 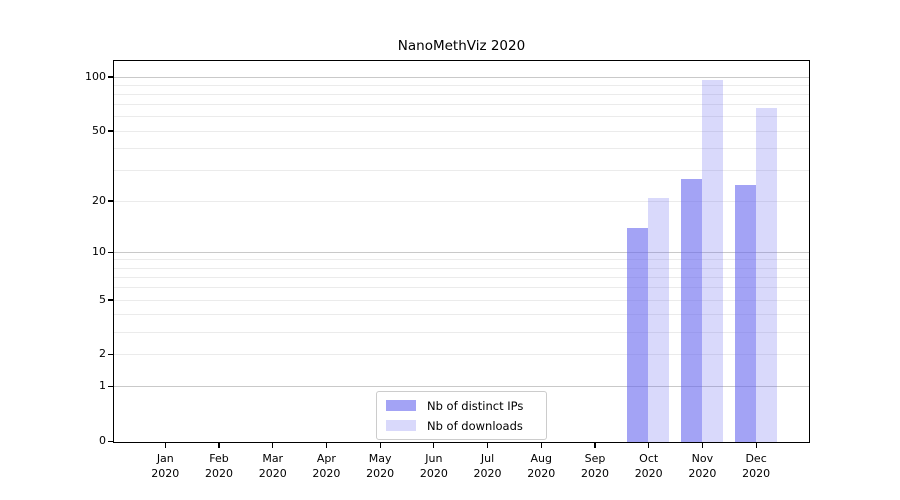 I want to click on x-tick-month: Jul, so click(x=487, y=458).